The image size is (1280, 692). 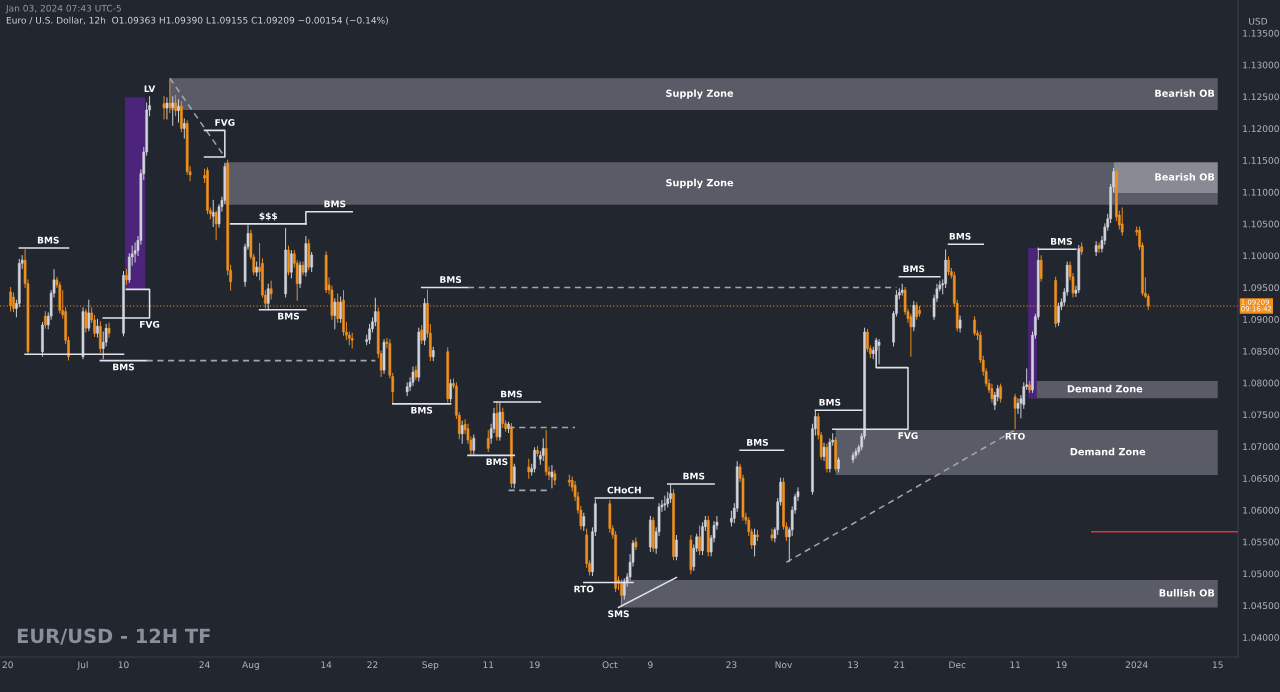 What do you see at coordinates (1217, 665) in the screenshot?
I see `x-tick-label: 15` at bounding box center [1217, 665].